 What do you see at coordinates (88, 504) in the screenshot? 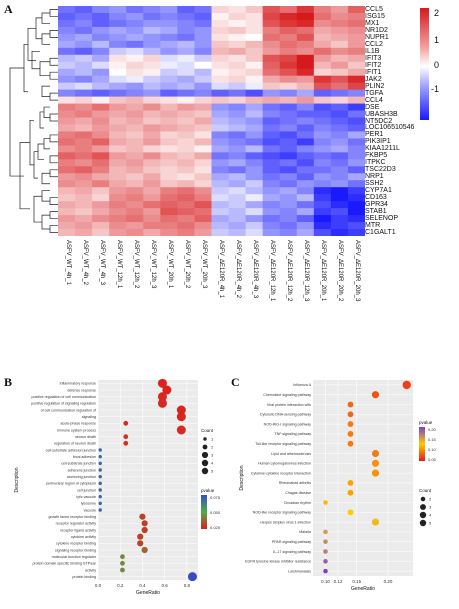
I see `term-label: lysosome` at bounding box center [88, 504].